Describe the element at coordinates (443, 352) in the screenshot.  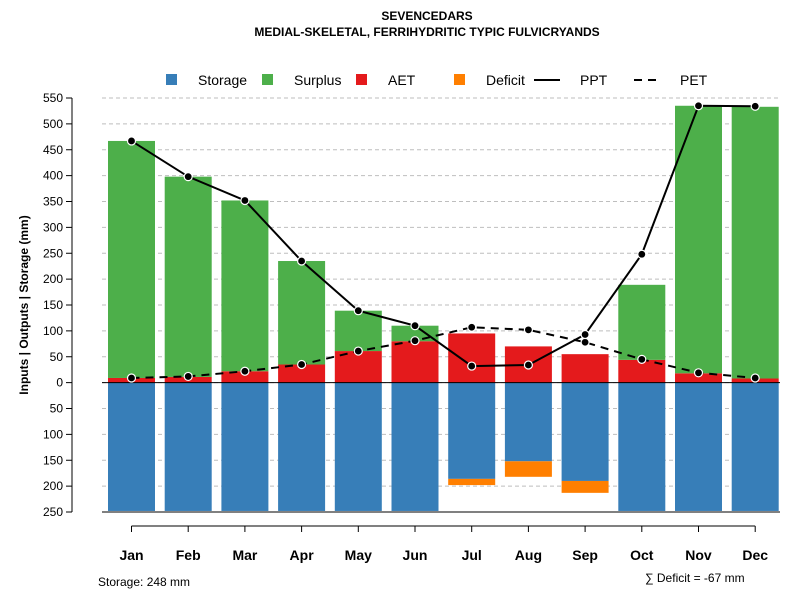
I see `pet-line` at that location.